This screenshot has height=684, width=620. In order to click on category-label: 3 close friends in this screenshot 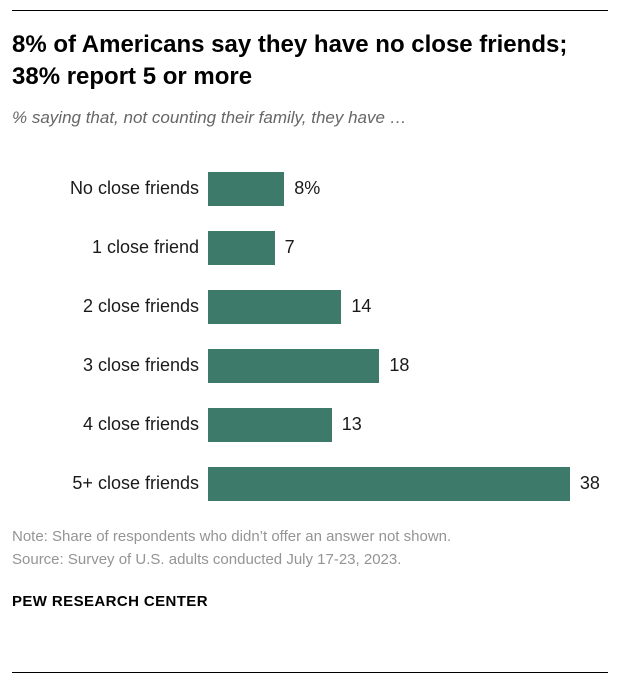, I will do `click(140, 365)`.